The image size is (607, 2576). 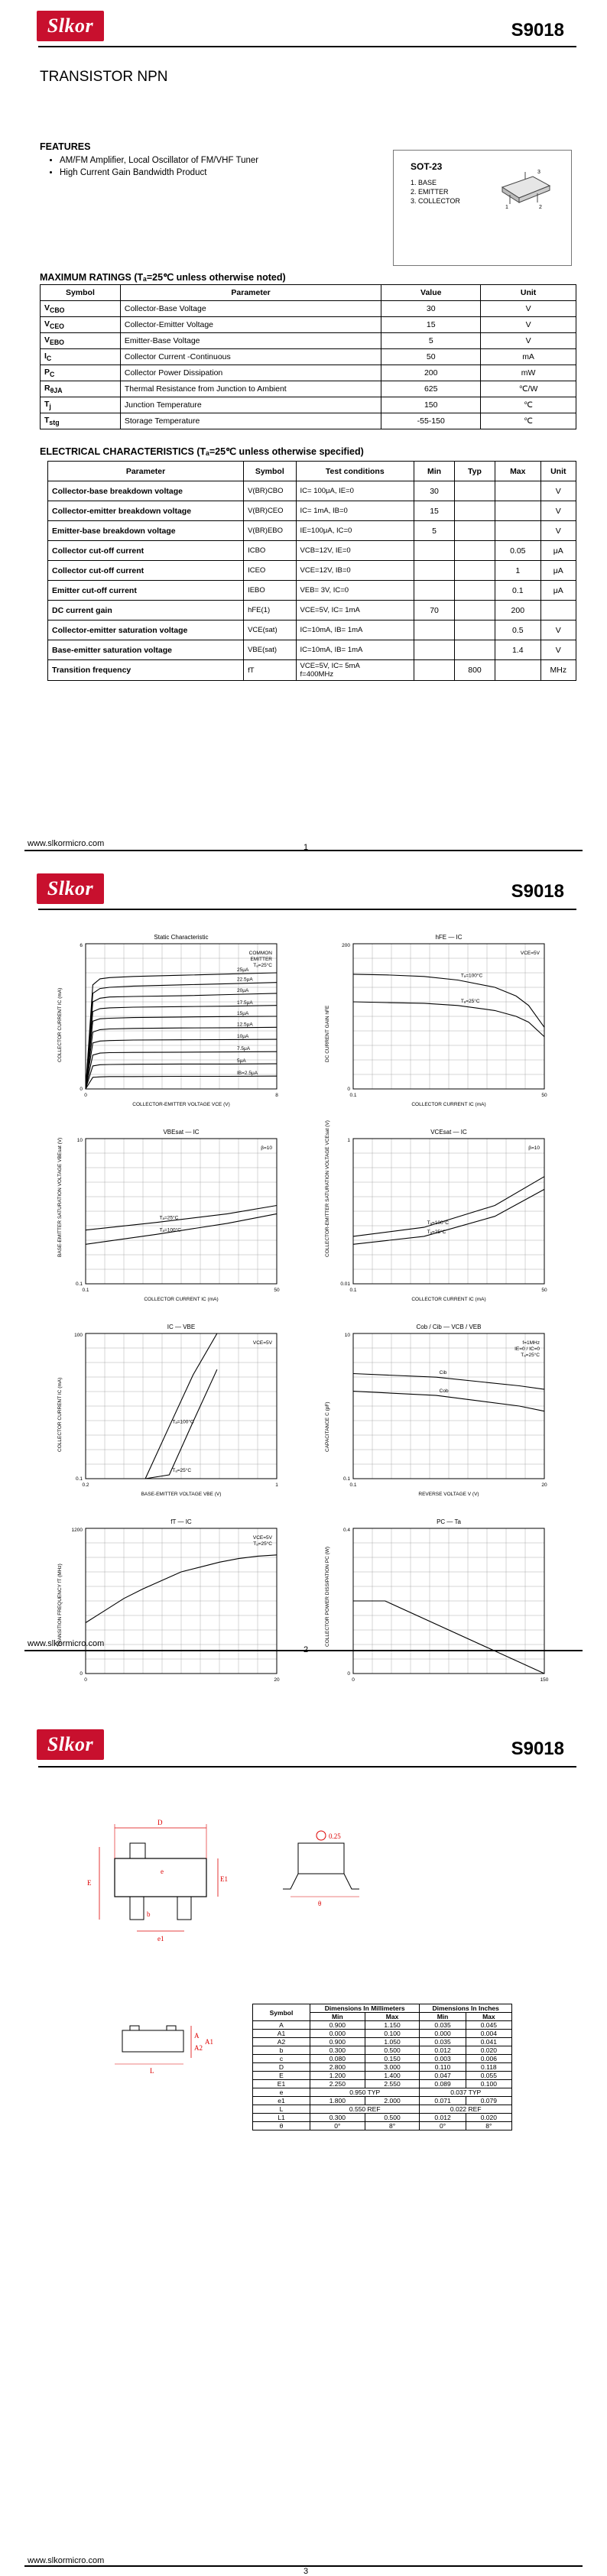 I want to click on value-cell: 1.150, so click(x=392, y=2025).